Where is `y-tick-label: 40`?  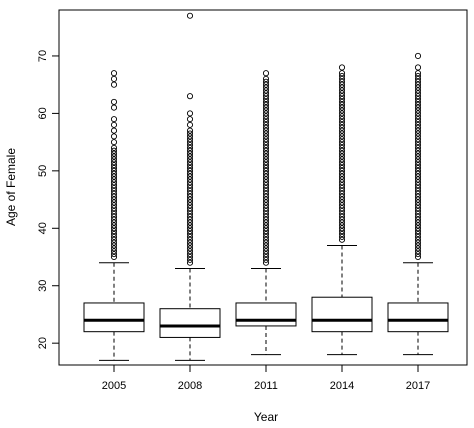
y-tick-label: 40 is located at coordinates (43, 228).